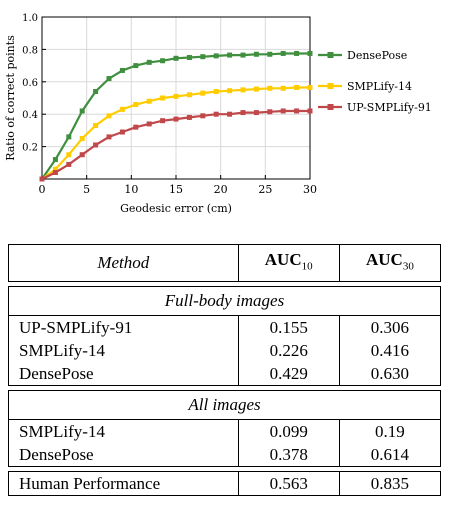 This screenshot has height=516, width=450. I want to click on auc30-header-text: AUC, so click(384, 259).